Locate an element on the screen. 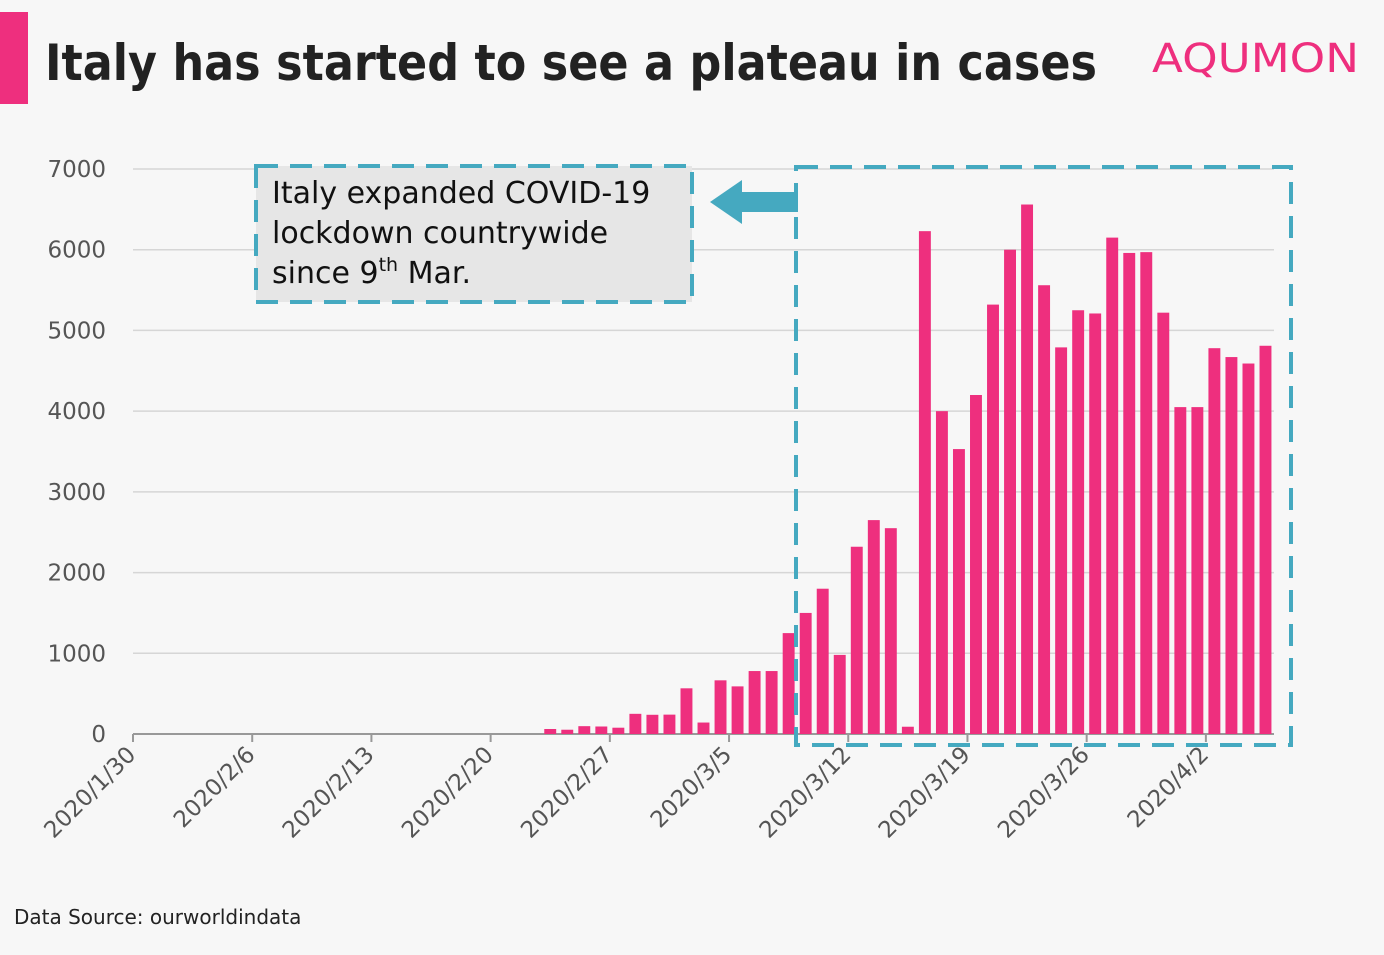  y-tick-label: 3000 is located at coordinates (76, 493).